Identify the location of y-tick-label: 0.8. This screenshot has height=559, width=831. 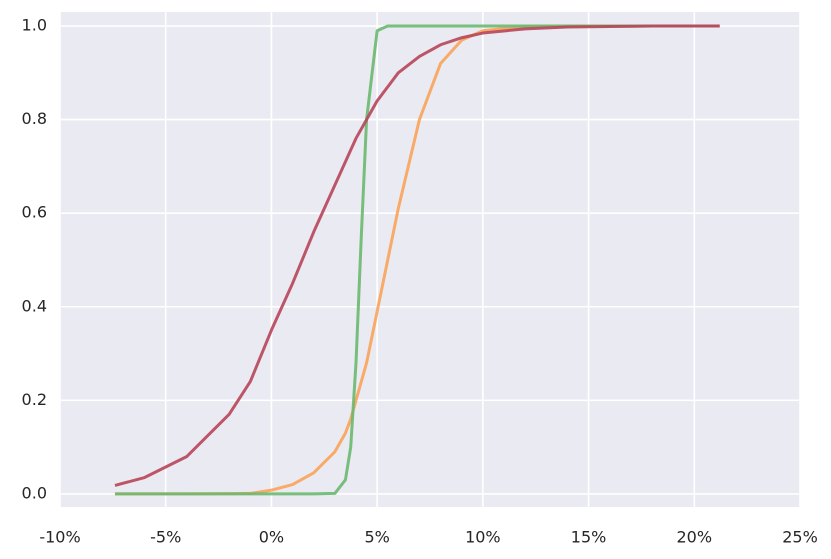
(34, 118).